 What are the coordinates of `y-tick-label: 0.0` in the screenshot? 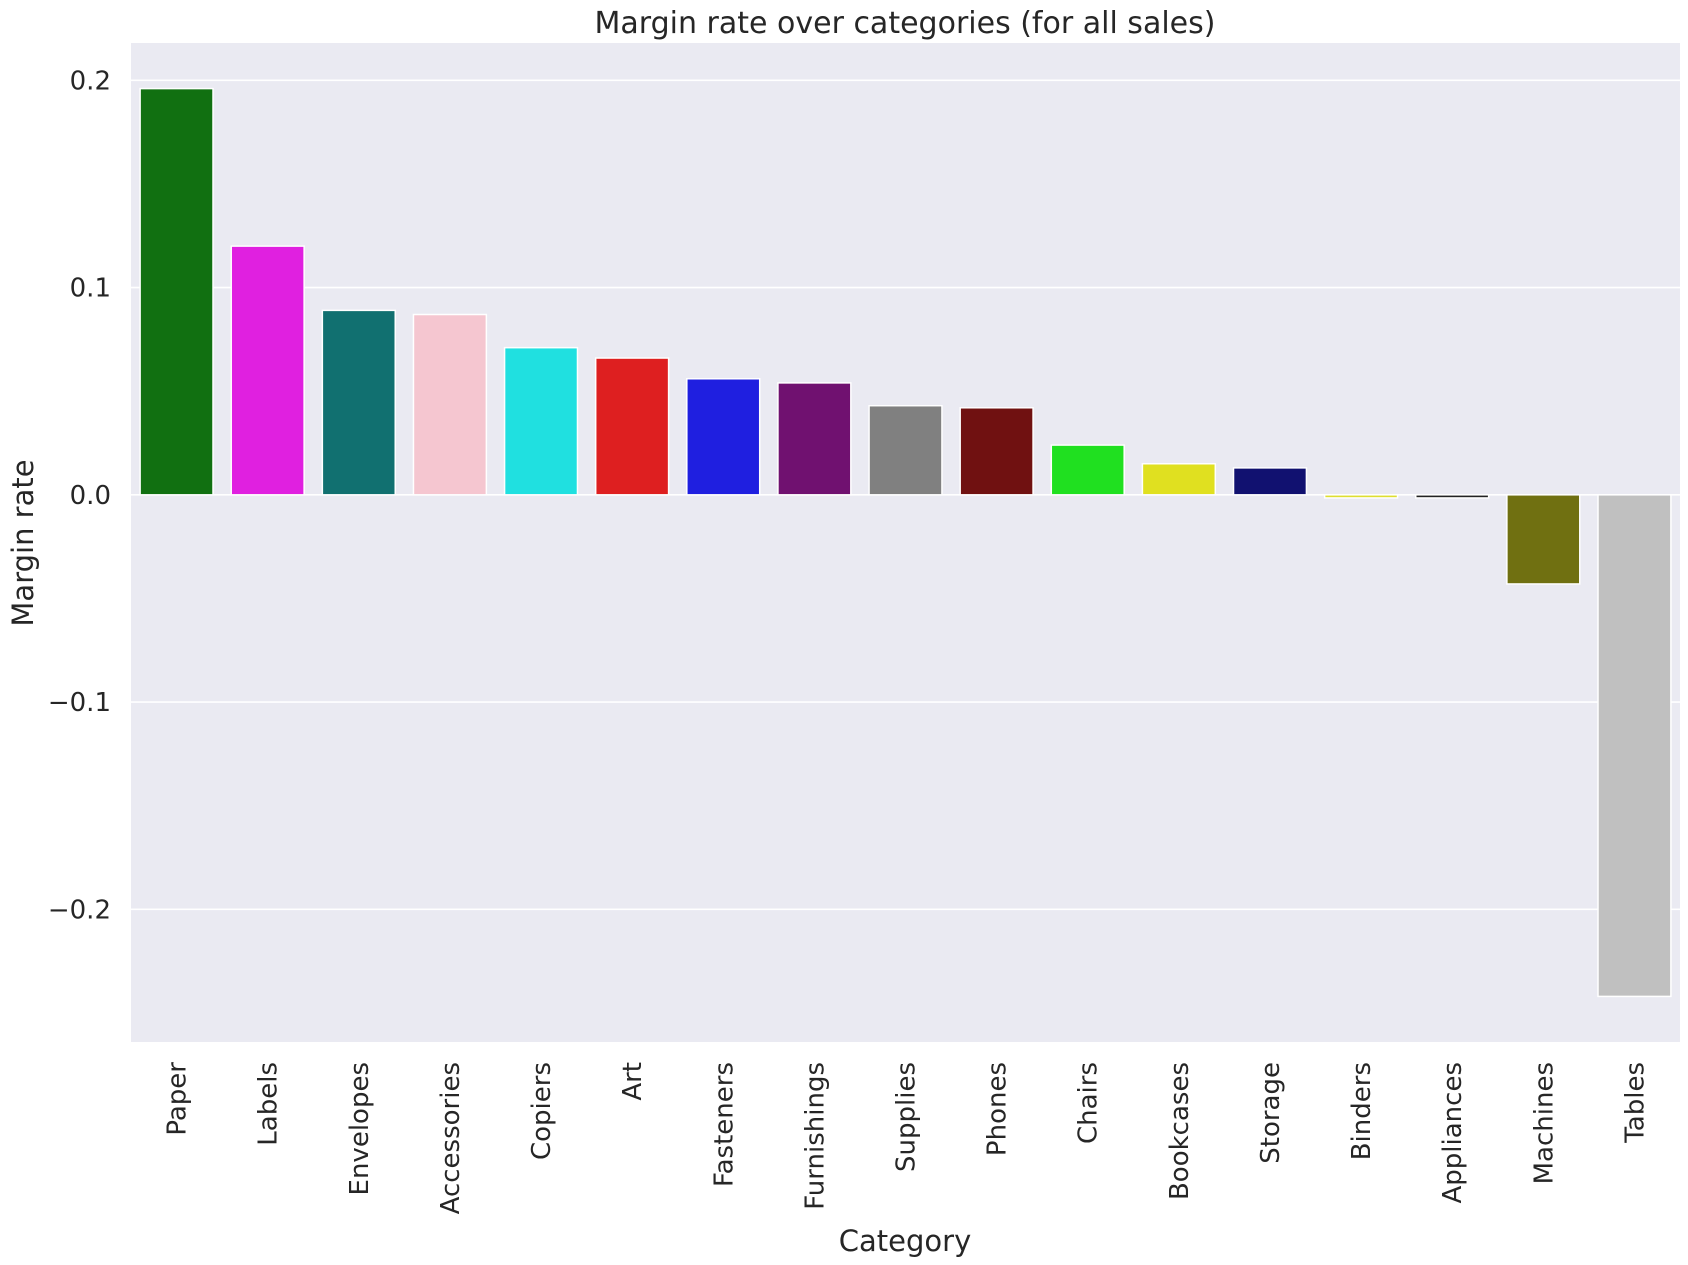 It's located at (90, 496).